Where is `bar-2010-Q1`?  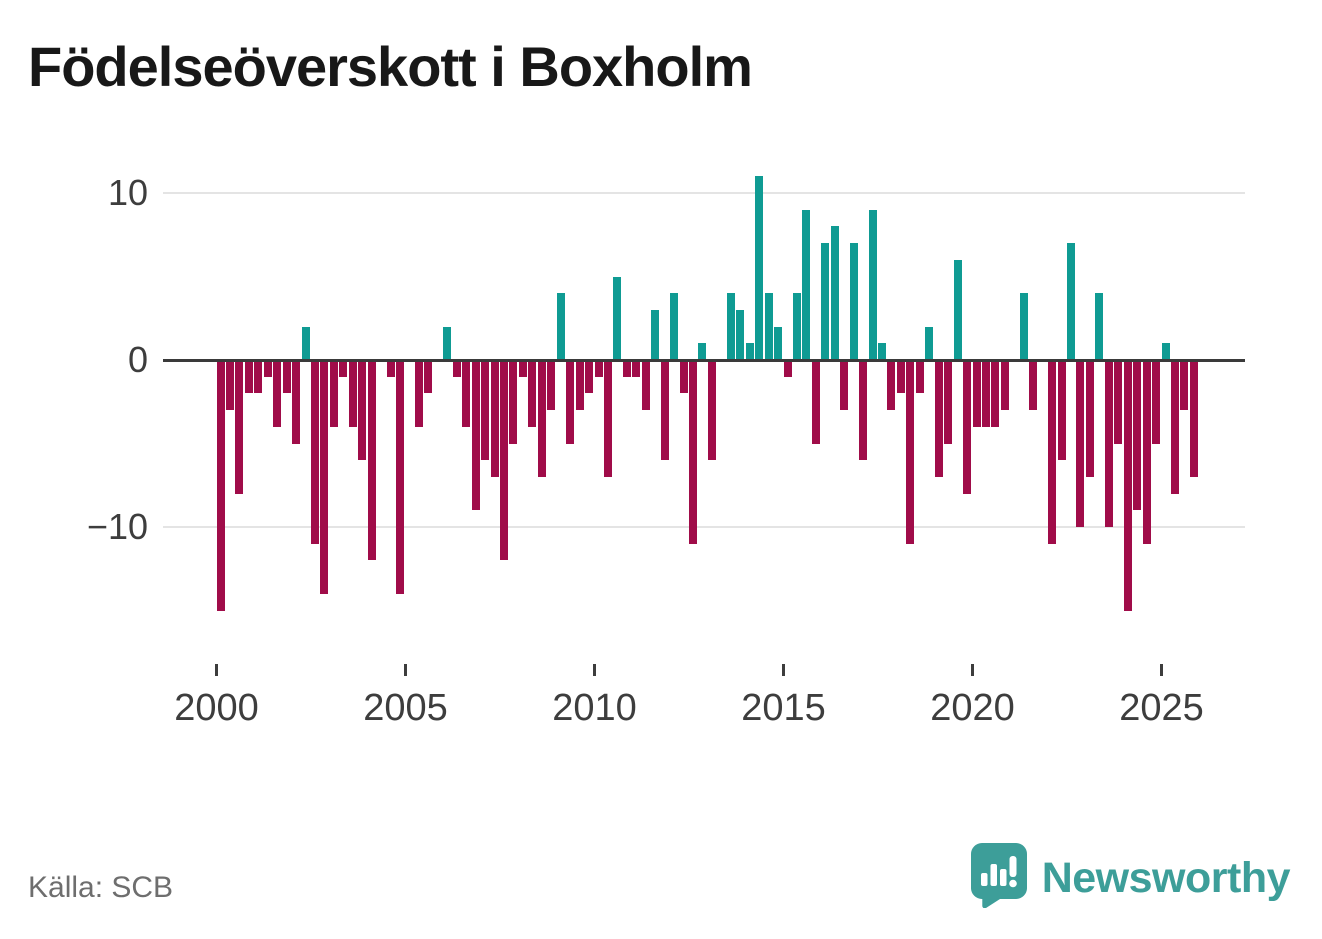
bar-2010-Q1 is located at coordinates (598, 368).